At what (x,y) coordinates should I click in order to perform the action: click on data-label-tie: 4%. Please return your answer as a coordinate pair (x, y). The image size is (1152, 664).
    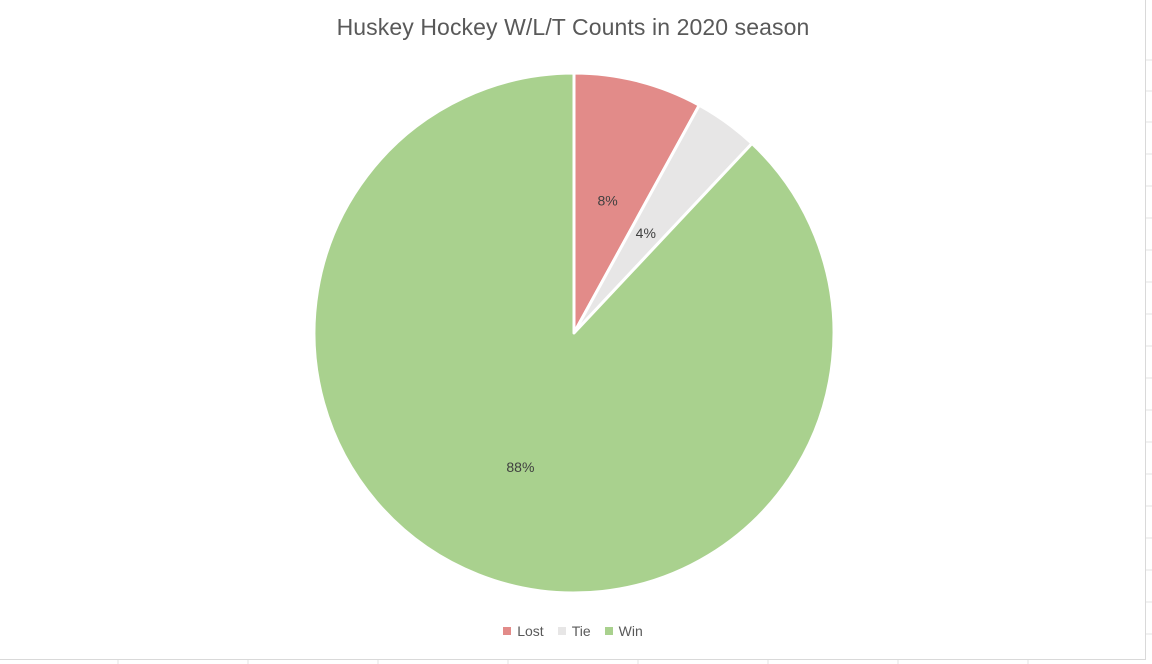
    Looking at the image, I should click on (646, 233).